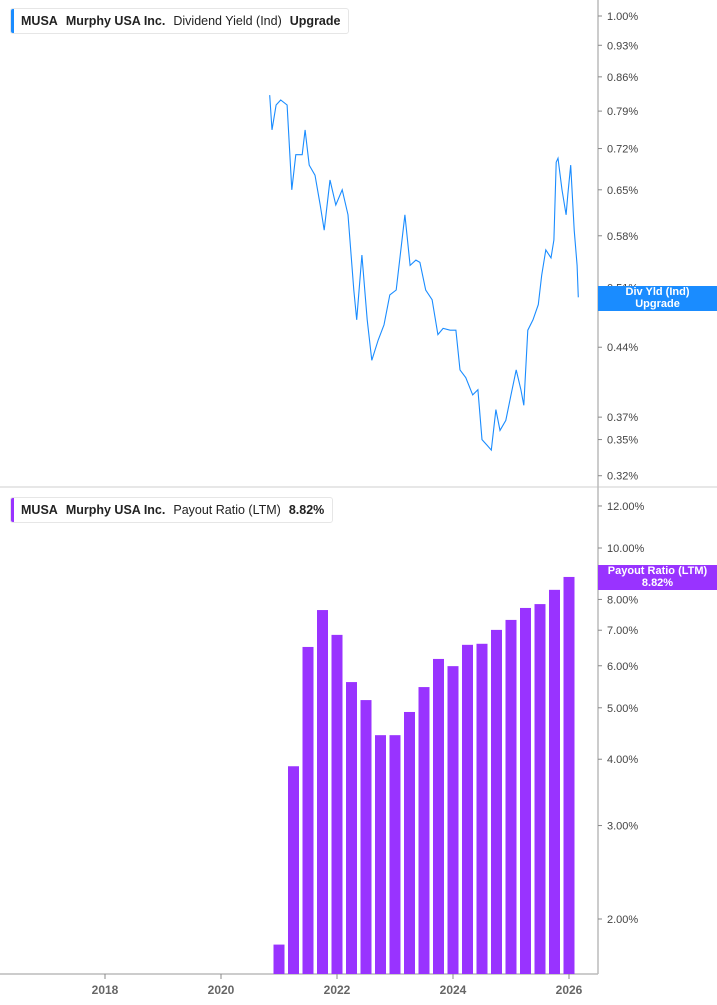 This screenshot has width=717, height=1005. Describe the element at coordinates (622, 709) in the screenshot. I see `y-tick-label: 5.00%` at that location.